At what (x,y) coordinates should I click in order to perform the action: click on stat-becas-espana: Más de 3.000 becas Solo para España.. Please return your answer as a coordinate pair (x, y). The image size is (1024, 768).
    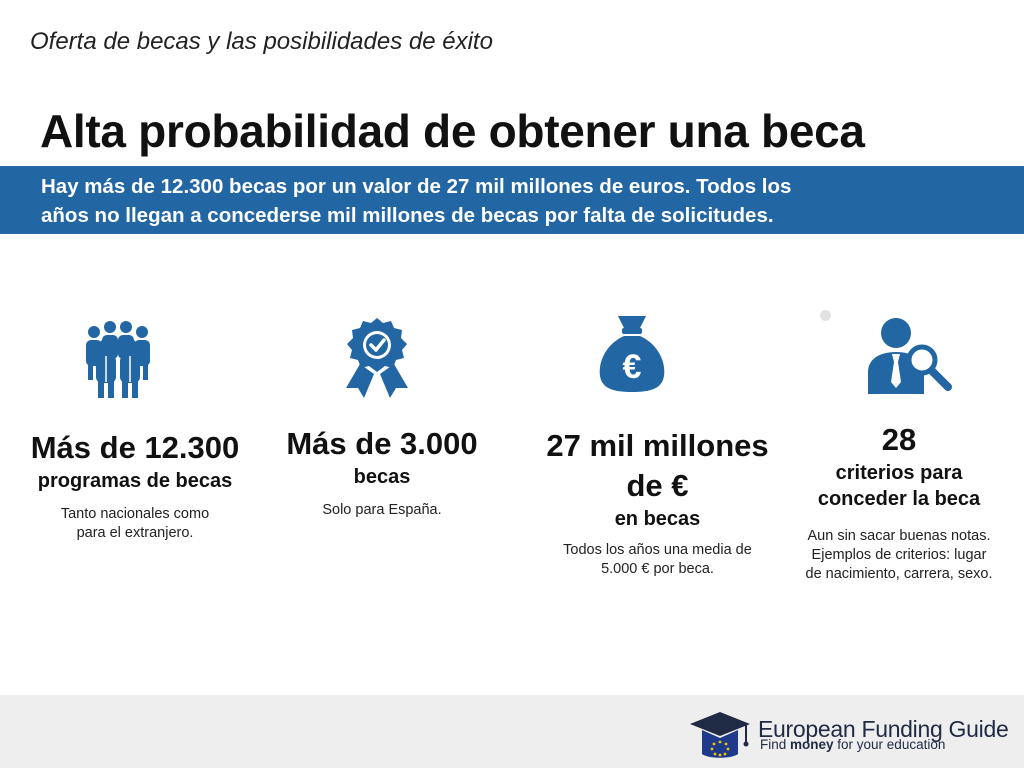
    Looking at the image, I should click on (382, 472).